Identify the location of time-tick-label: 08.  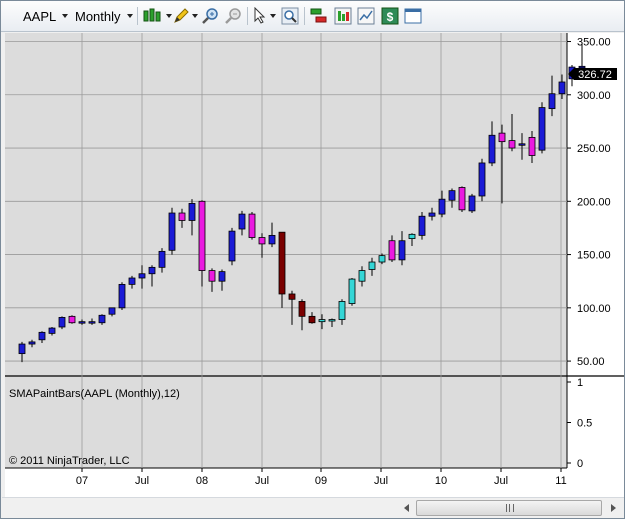
(202, 481).